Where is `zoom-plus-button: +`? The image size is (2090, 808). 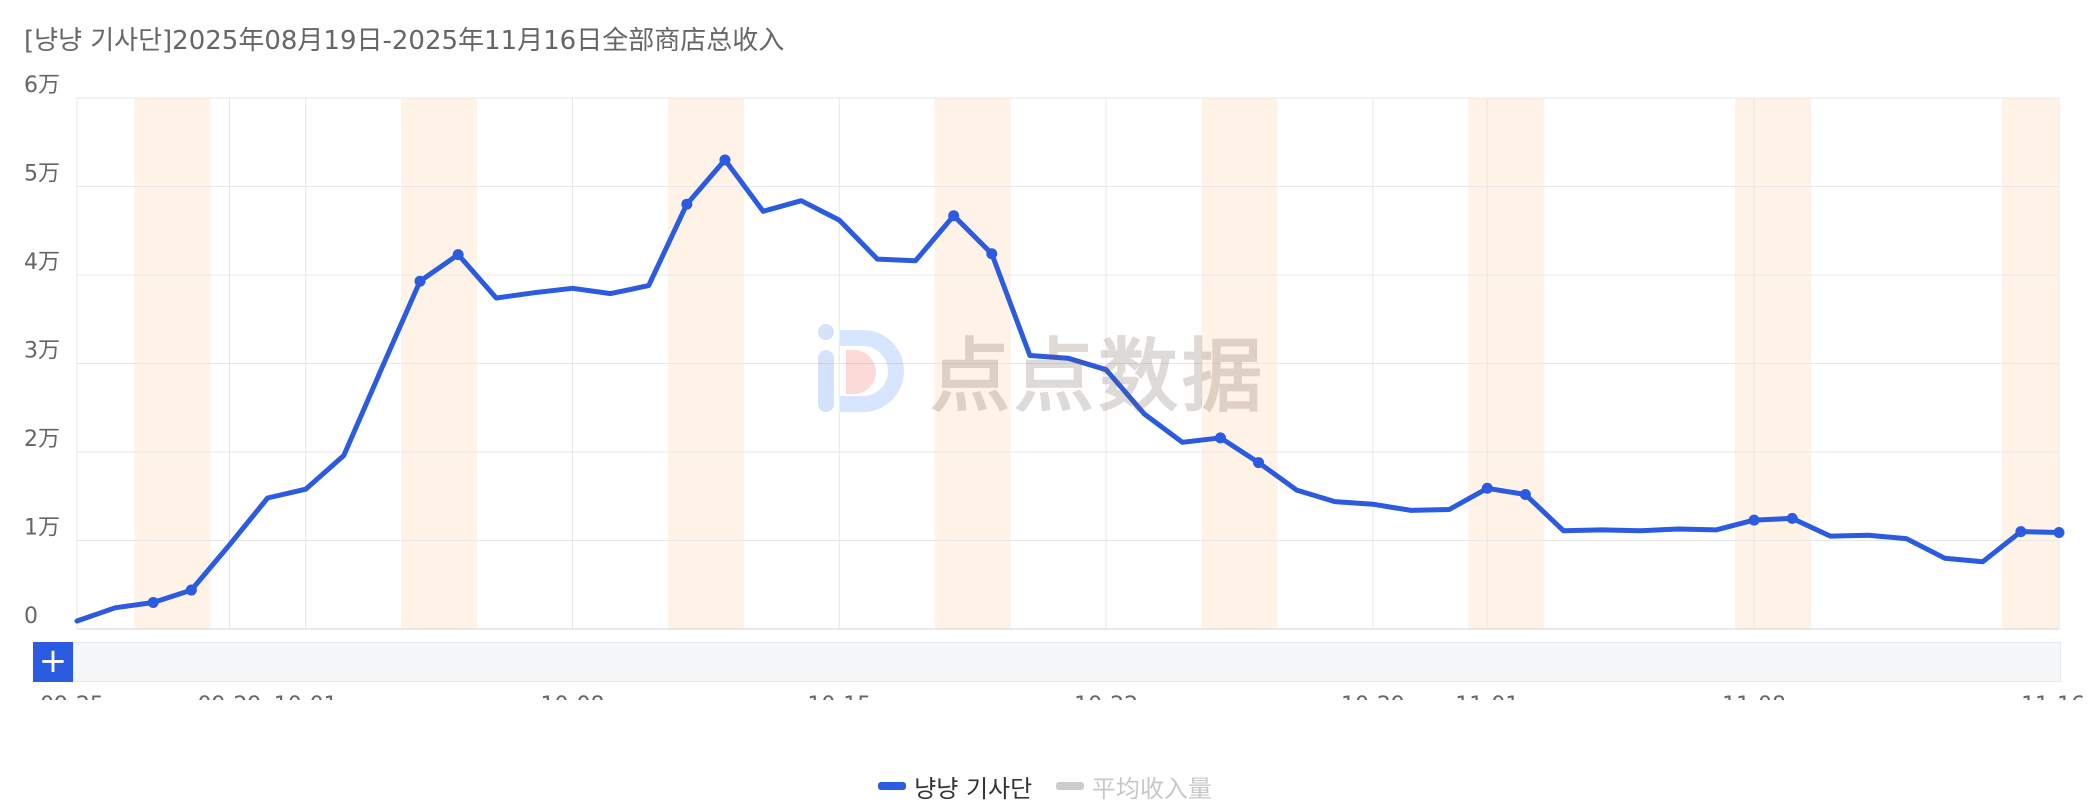 zoom-plus-button: + is located at coordinates (53, 662).